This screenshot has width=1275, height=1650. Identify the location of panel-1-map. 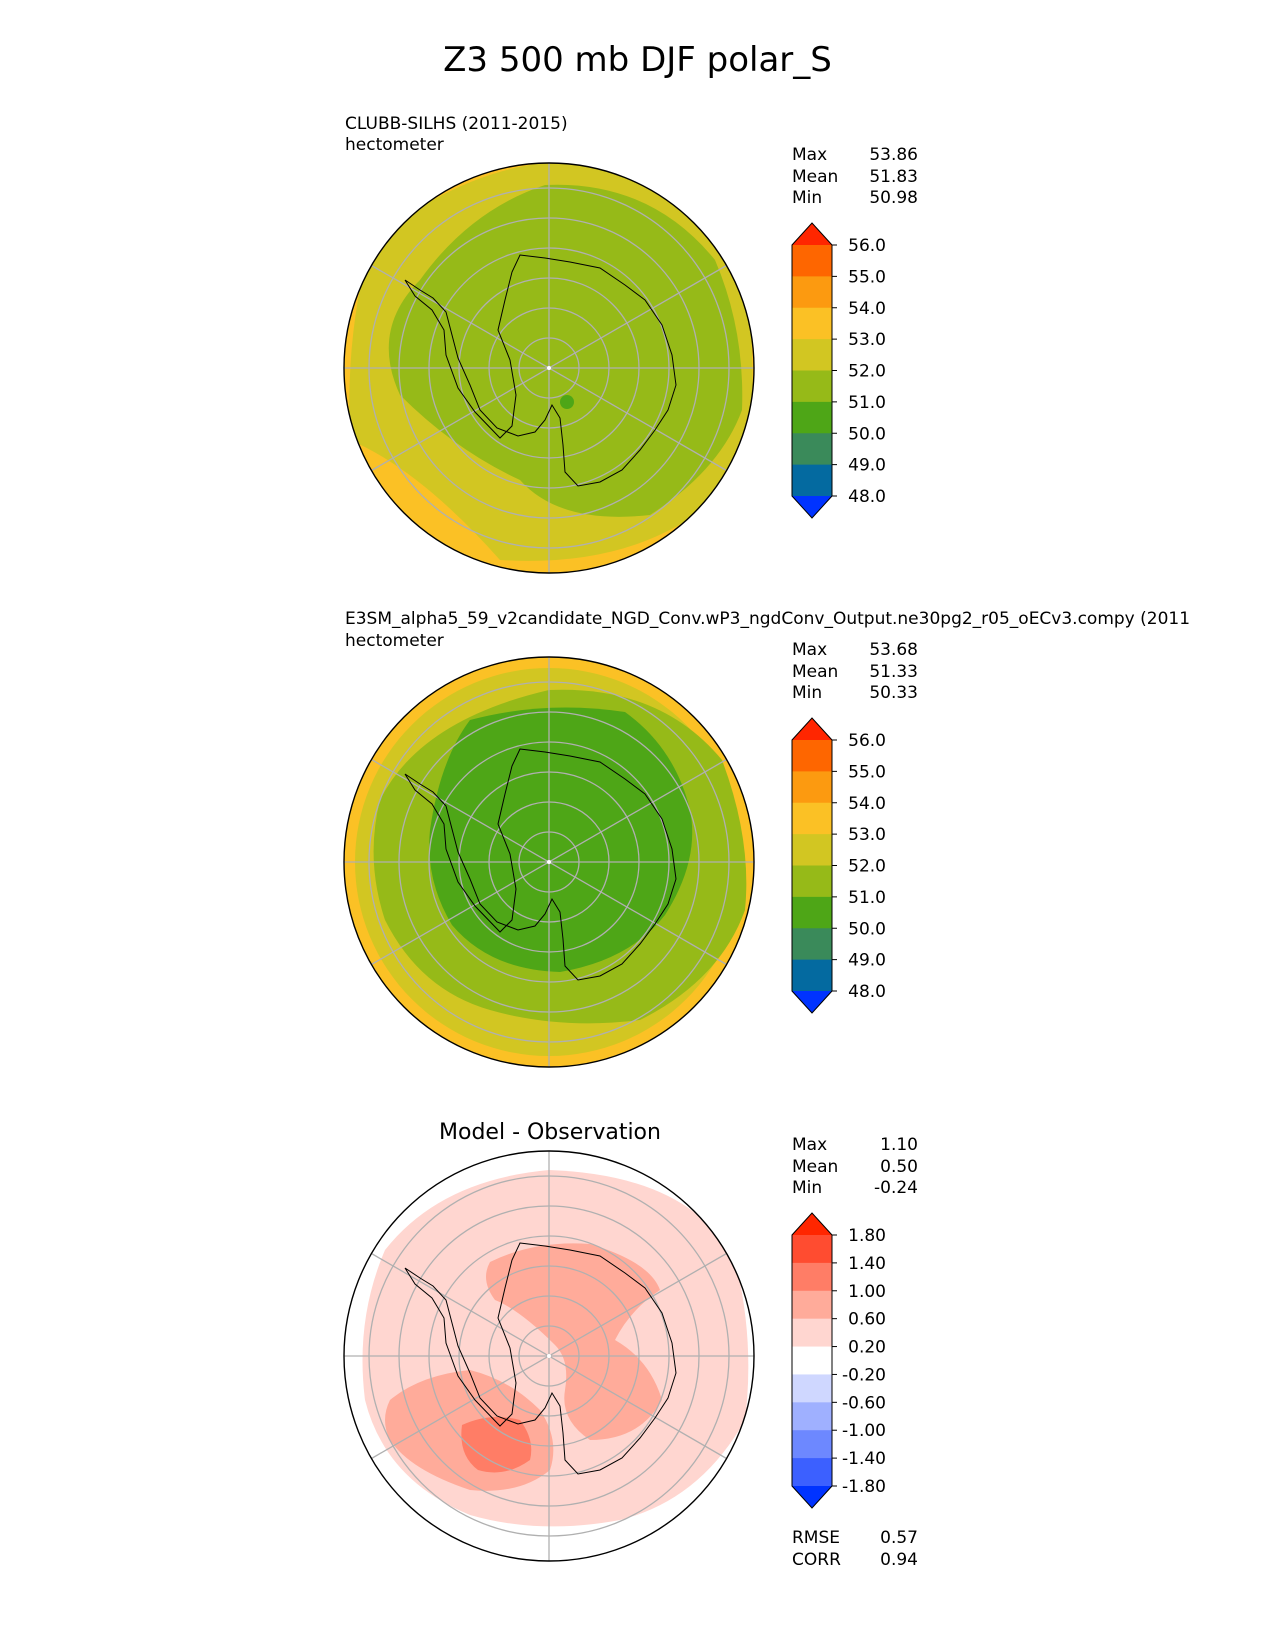
(549, 368).